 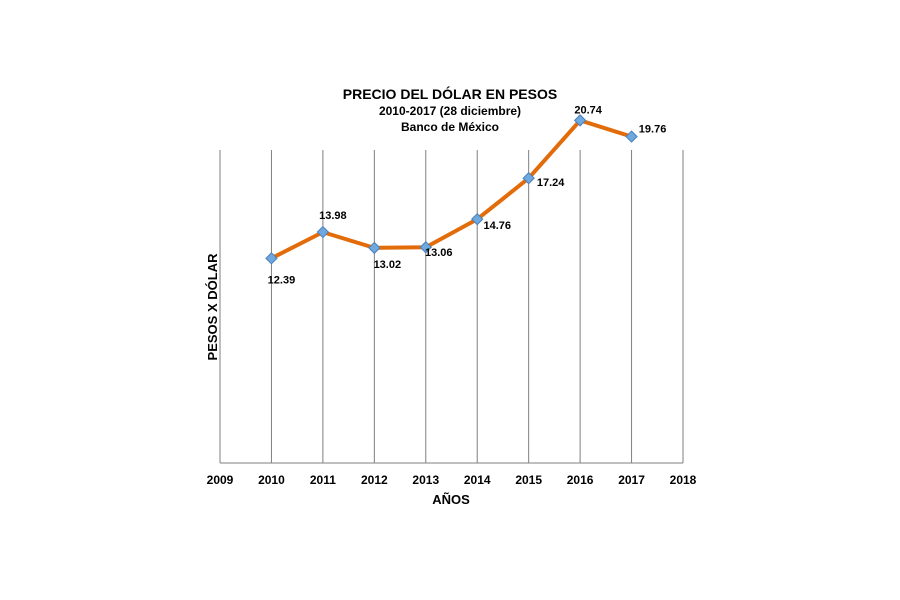 What do you see at coordinates (477, 219) in the screenshot?
I see `marker-2014` at bounding box center [477, 219].